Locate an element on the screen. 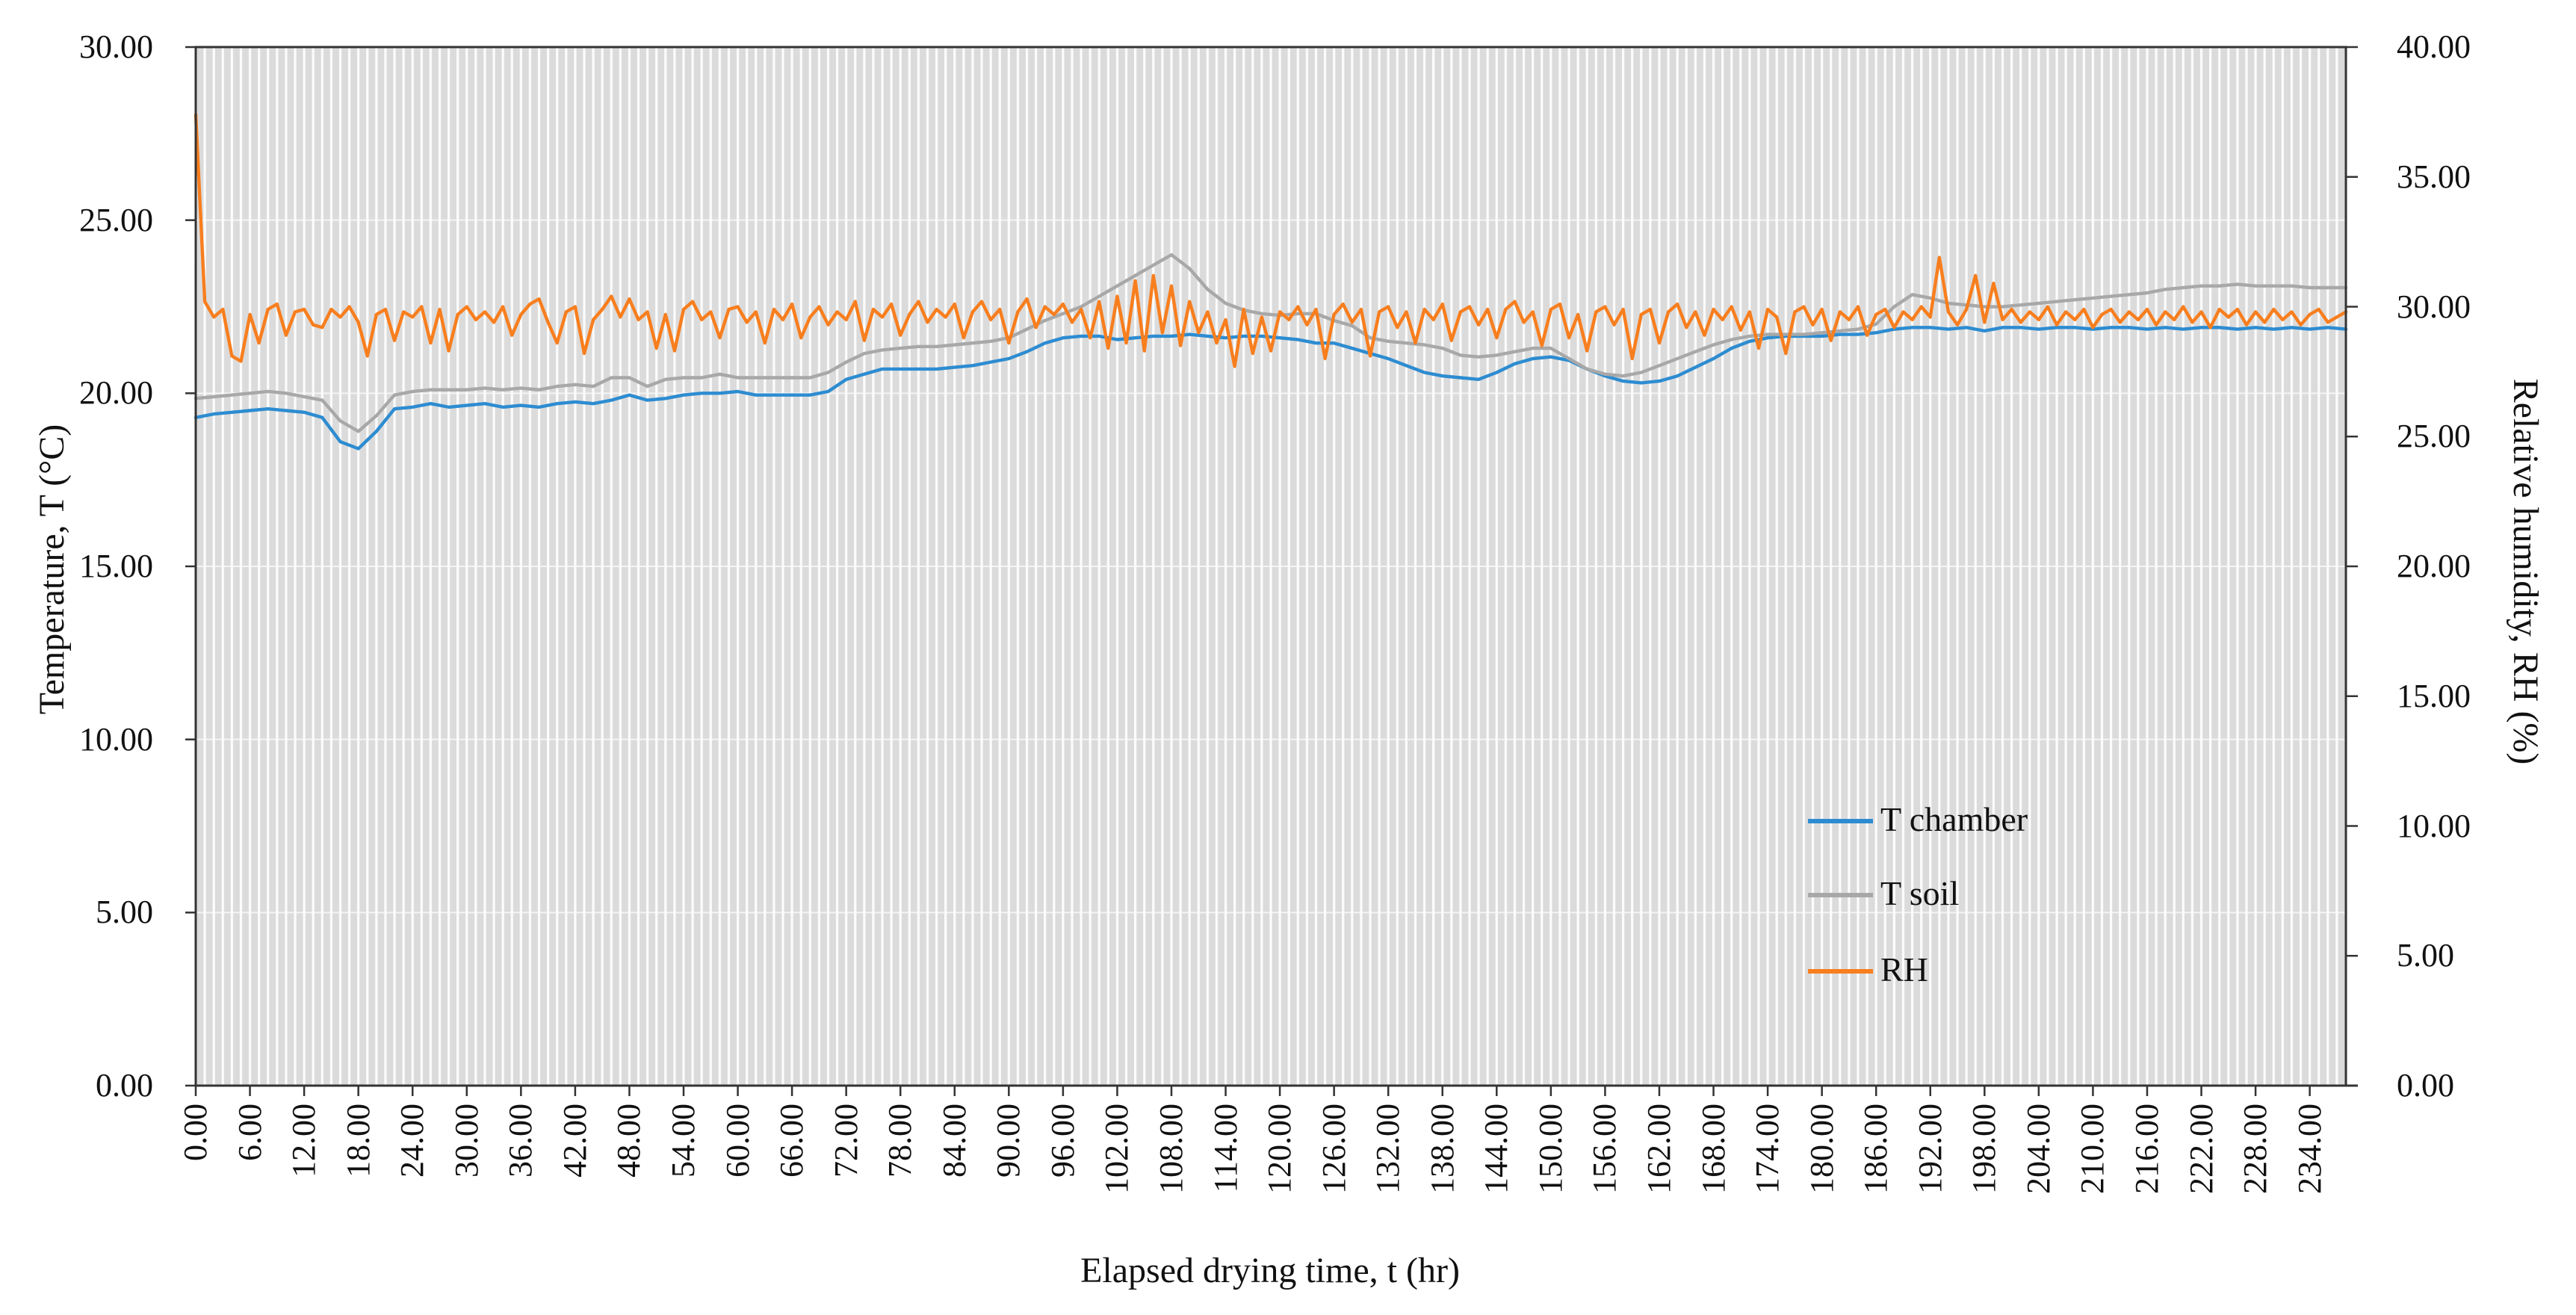  x-tick-label-text: 24.00 is located at coordinates (412, 1141).